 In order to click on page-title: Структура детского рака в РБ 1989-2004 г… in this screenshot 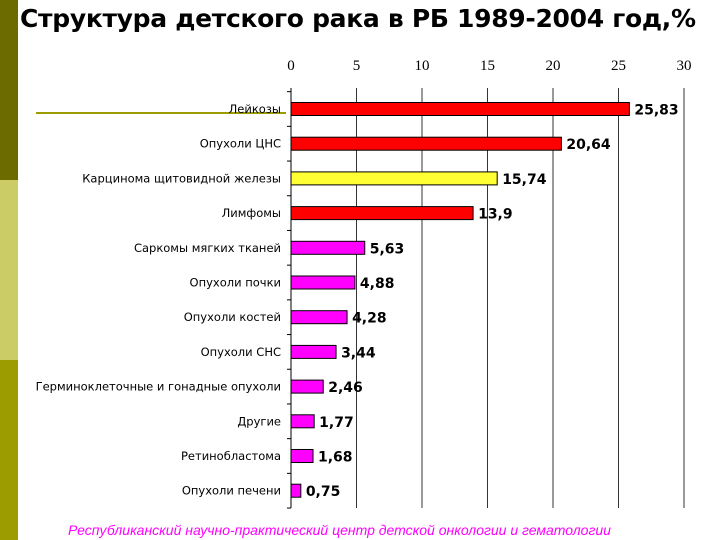, I will do `click(358, 18)`.